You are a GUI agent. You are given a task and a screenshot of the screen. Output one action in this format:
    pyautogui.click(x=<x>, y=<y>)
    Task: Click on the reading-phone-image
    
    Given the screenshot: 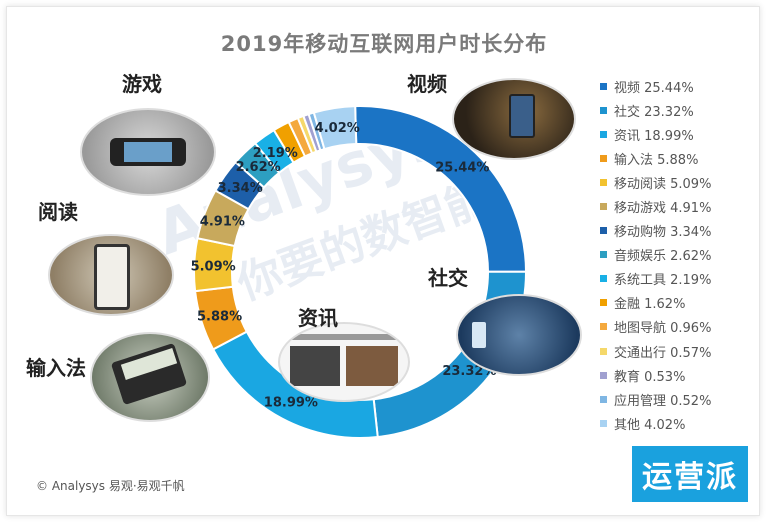 What is the action you would take?
    pyautogui.click(x=111, y=275)
    